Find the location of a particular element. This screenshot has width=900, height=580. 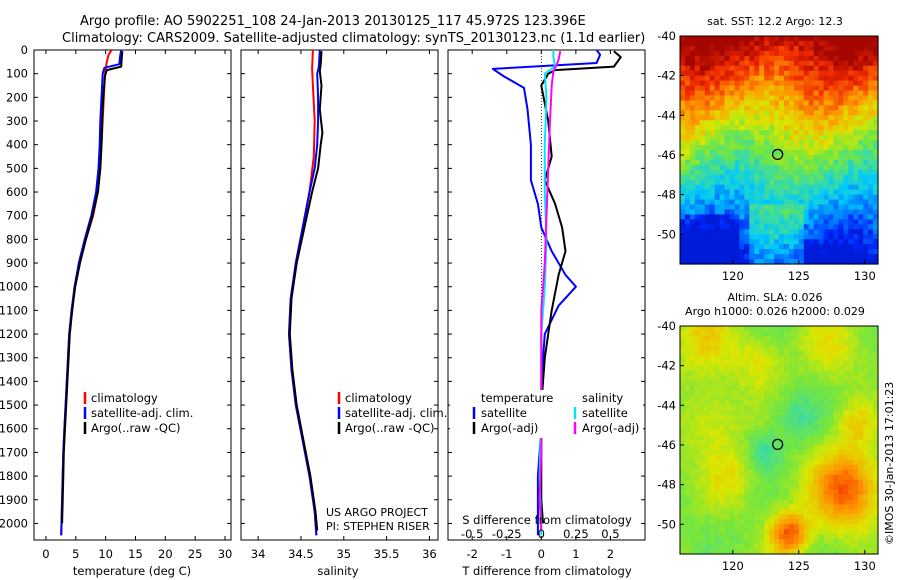

imos-side-label: ©IMOS 30-Jan-2013 17:01:23 is located at coordinates (889, 463).